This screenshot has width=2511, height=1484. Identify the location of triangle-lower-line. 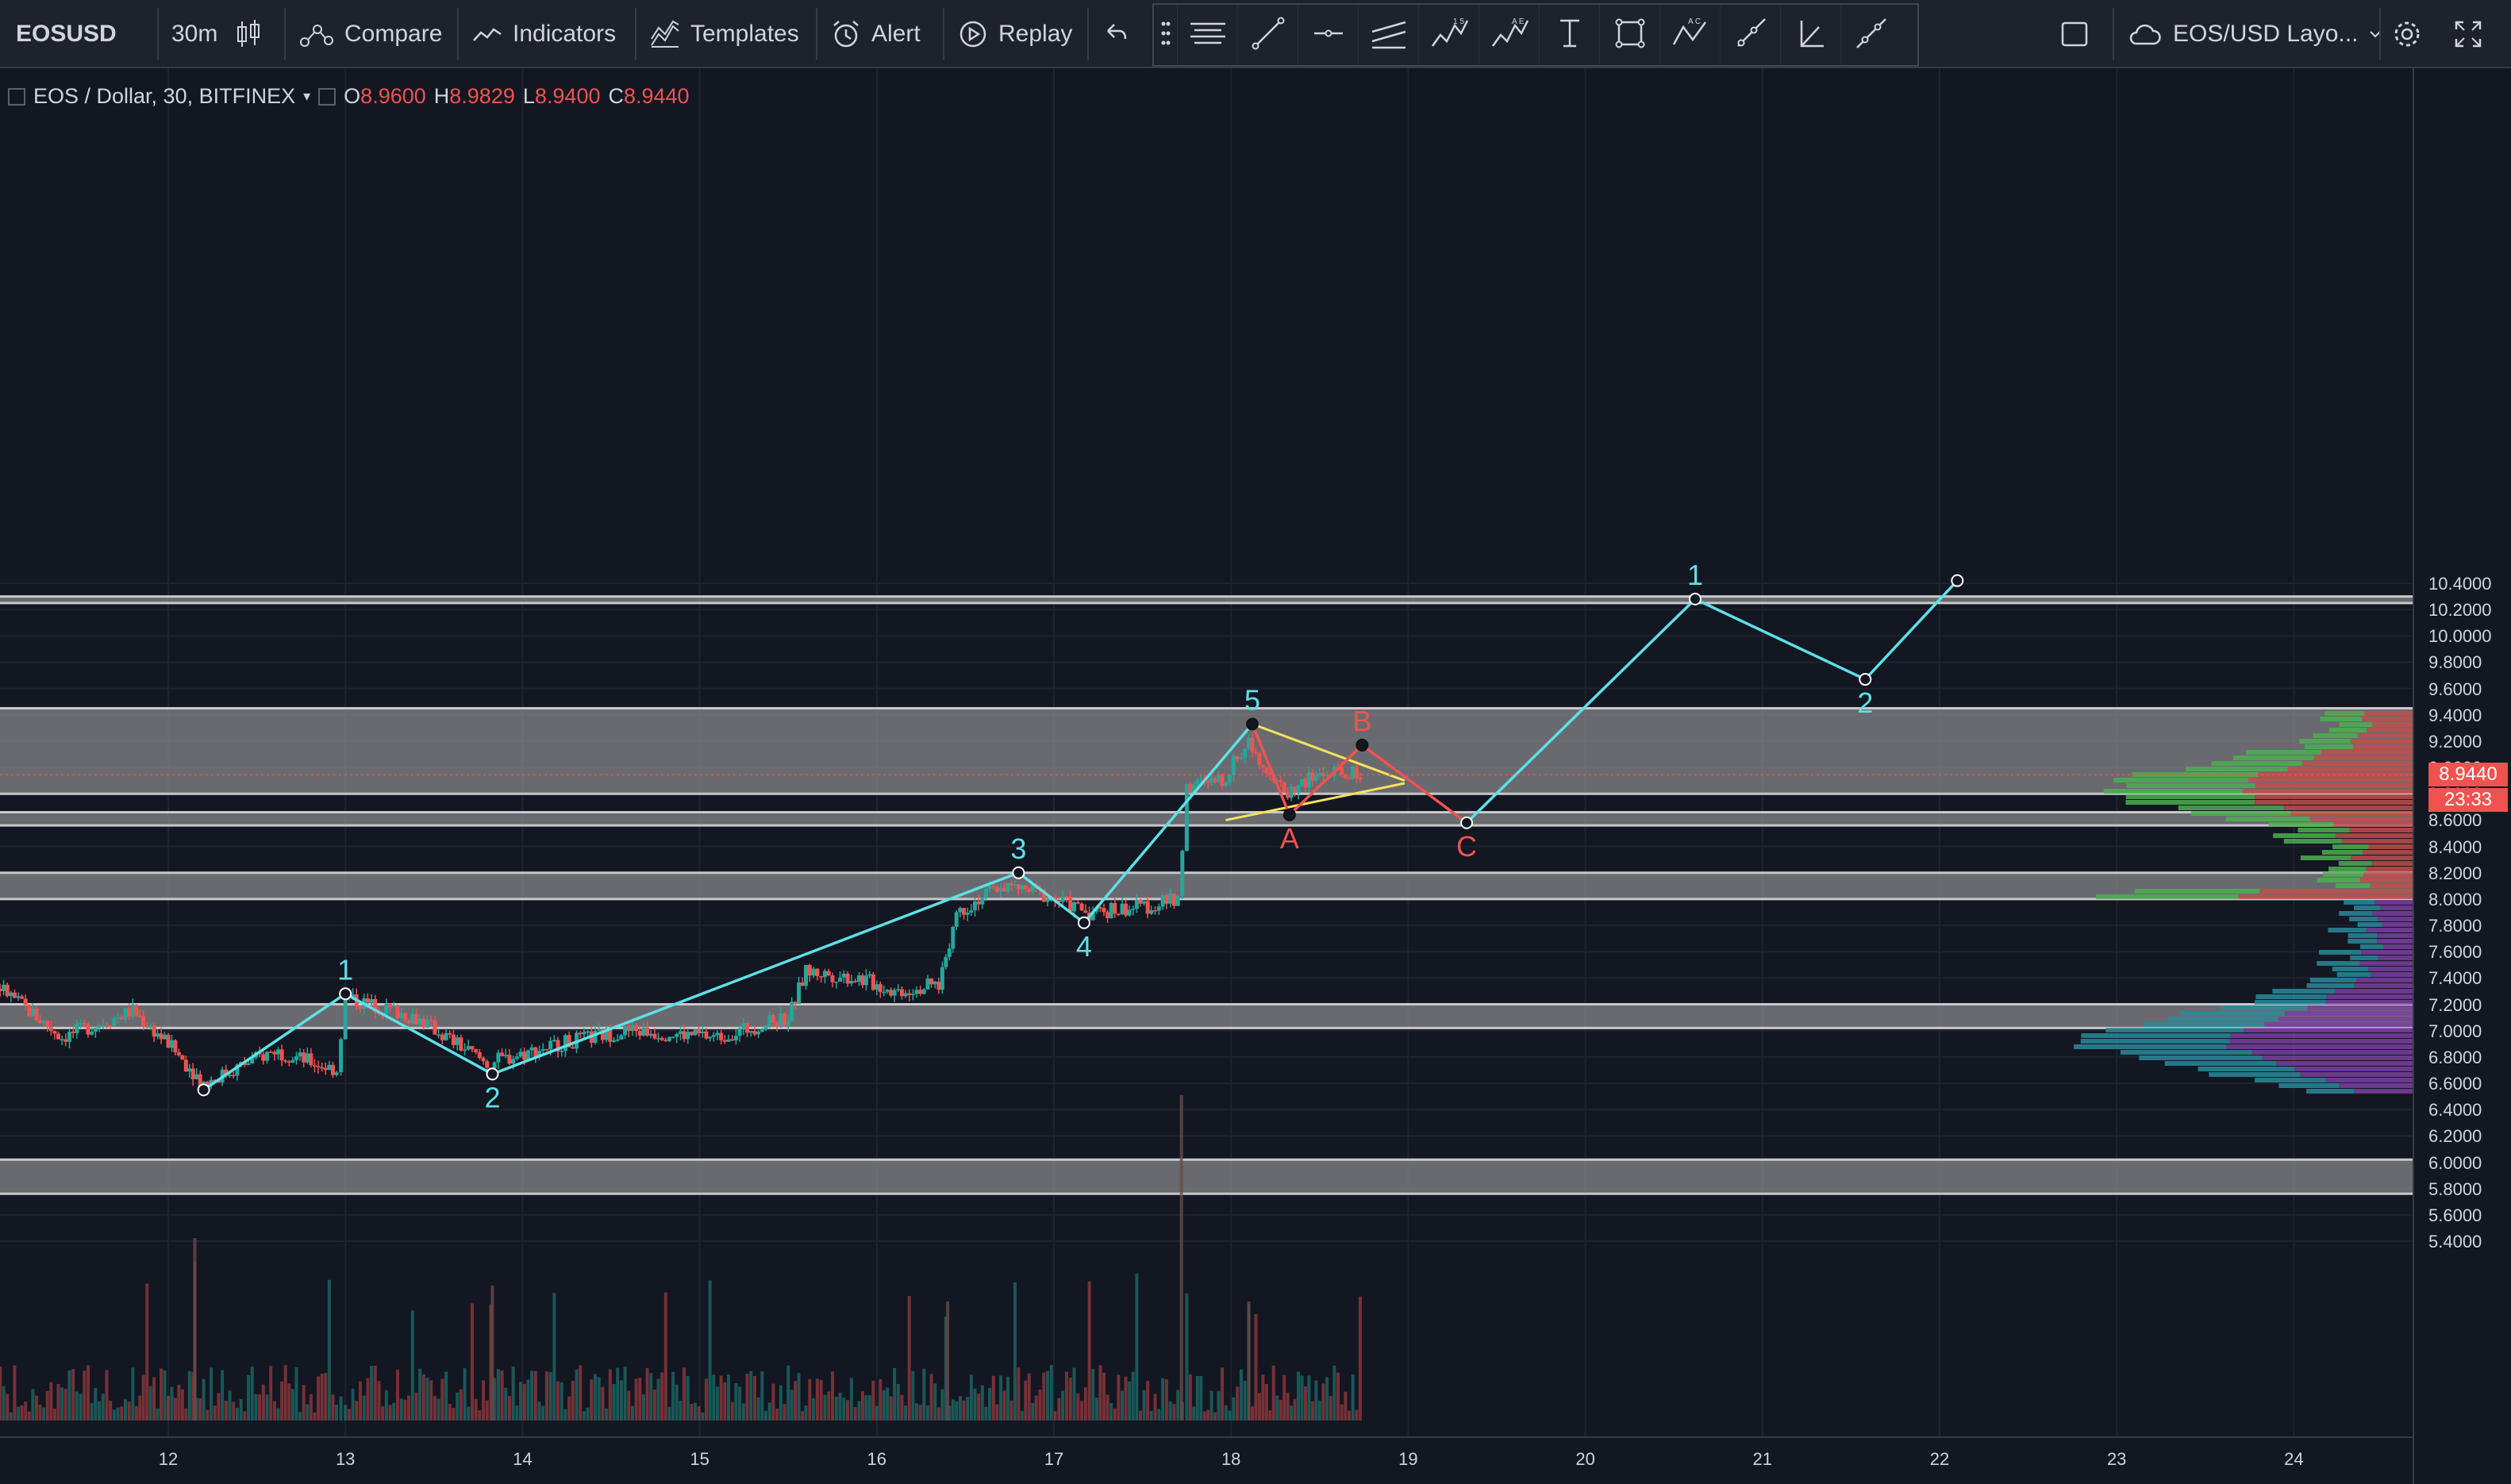
(1315, 801).